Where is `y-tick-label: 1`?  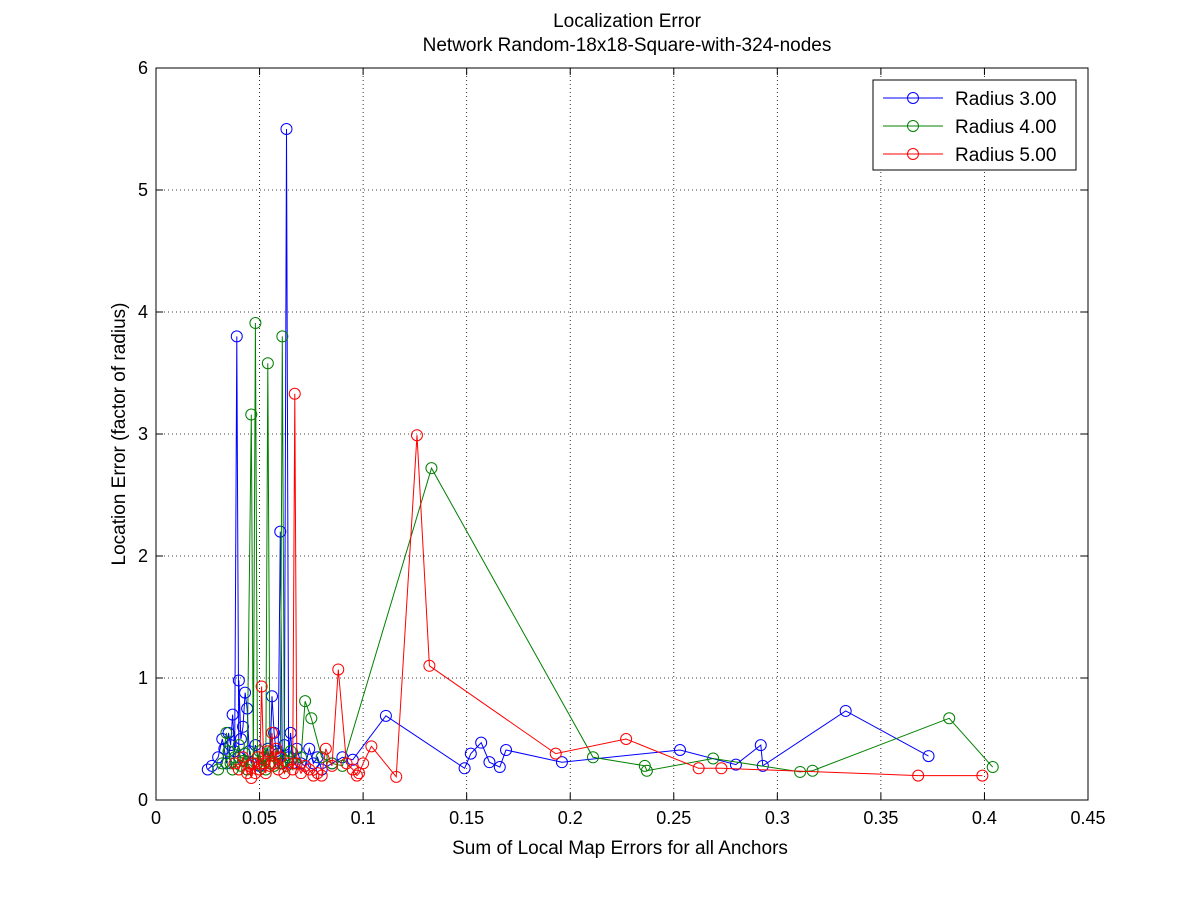
y-tick-label: 1 is located at coordinates (143, 678).